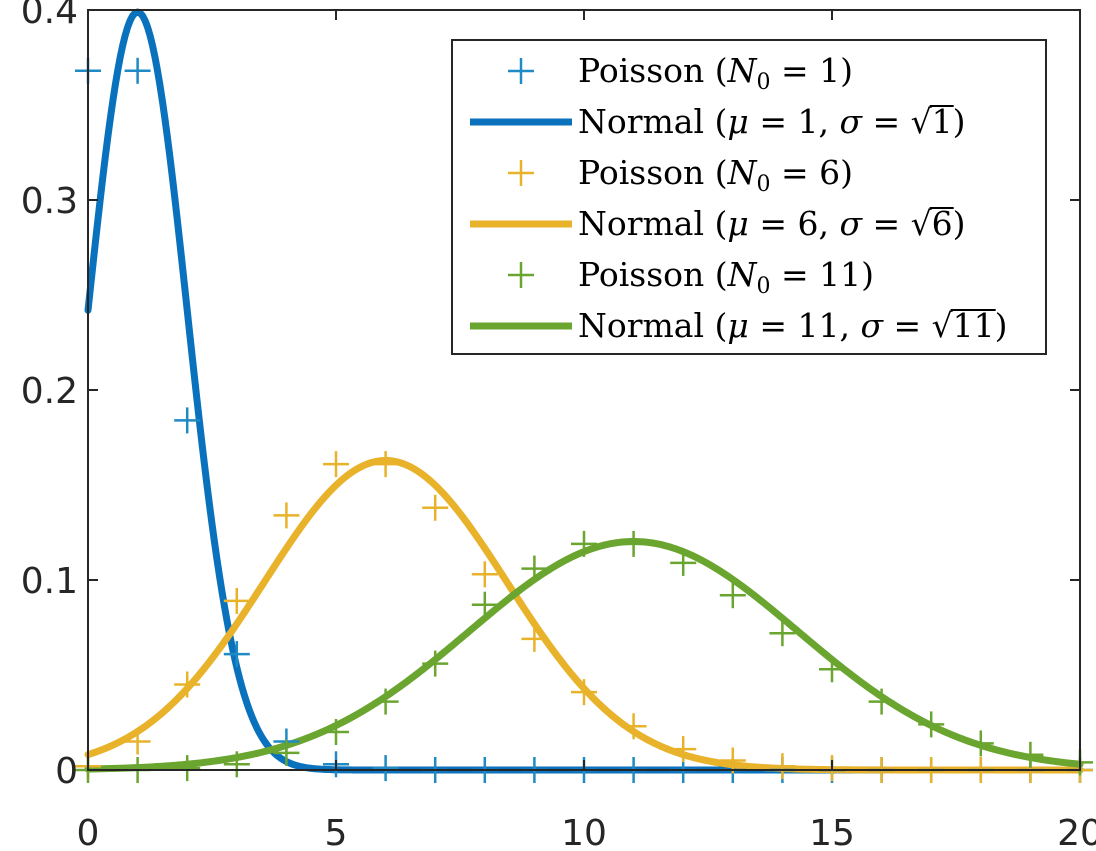 The height and width of the screenshot is (851, 1096). I want to click on x-tick-label: 10, so click(584, 832).